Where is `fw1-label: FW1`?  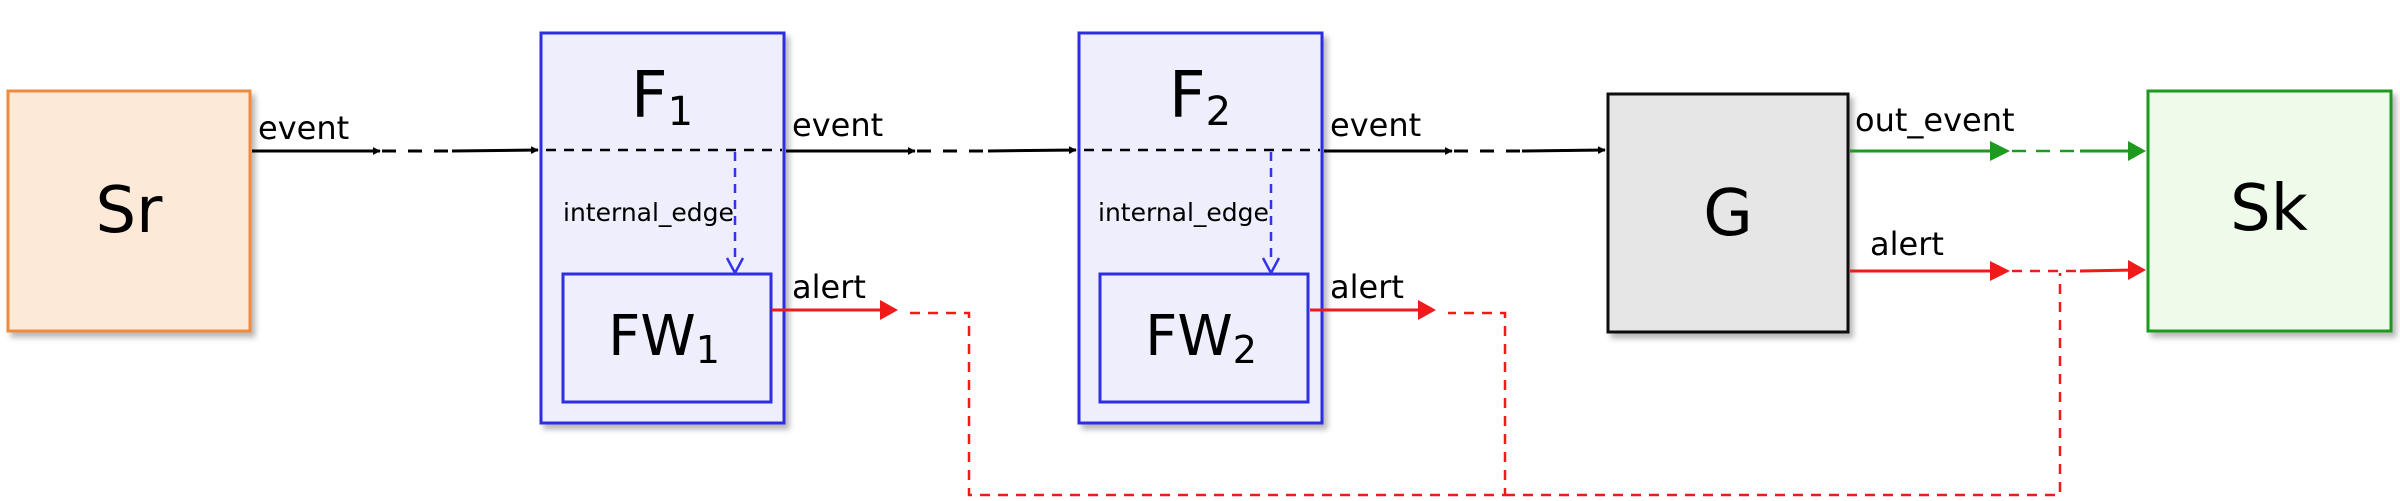
fw1-label: FW1 is located at coordinates (664, 338).